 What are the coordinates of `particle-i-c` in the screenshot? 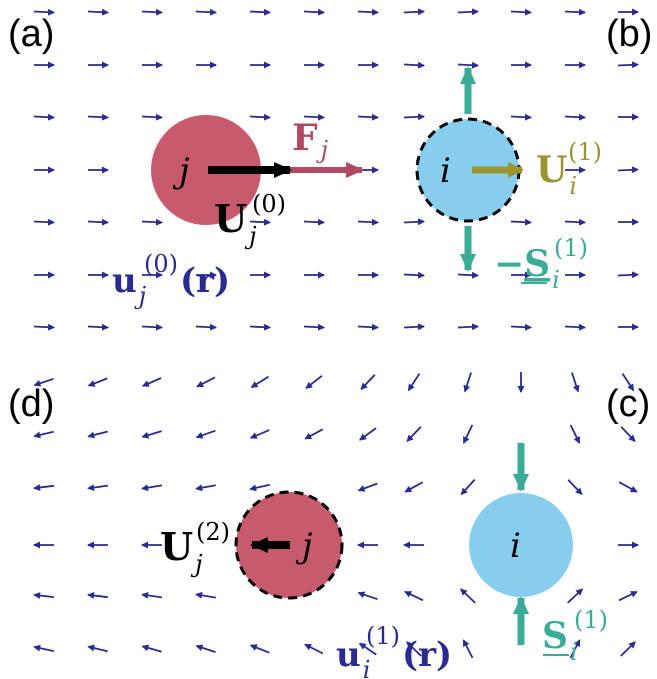 It's located at (521, 545).